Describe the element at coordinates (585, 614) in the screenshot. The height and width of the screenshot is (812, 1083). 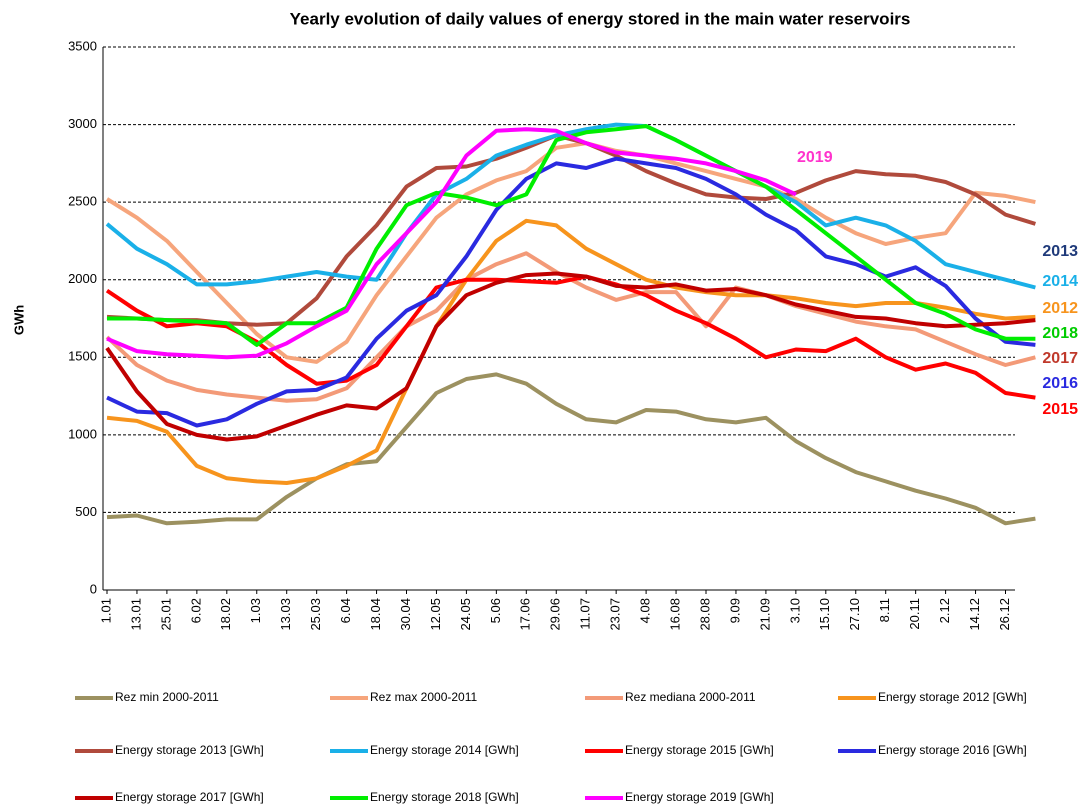
I see `x-tick-label: 11.07` at that location.